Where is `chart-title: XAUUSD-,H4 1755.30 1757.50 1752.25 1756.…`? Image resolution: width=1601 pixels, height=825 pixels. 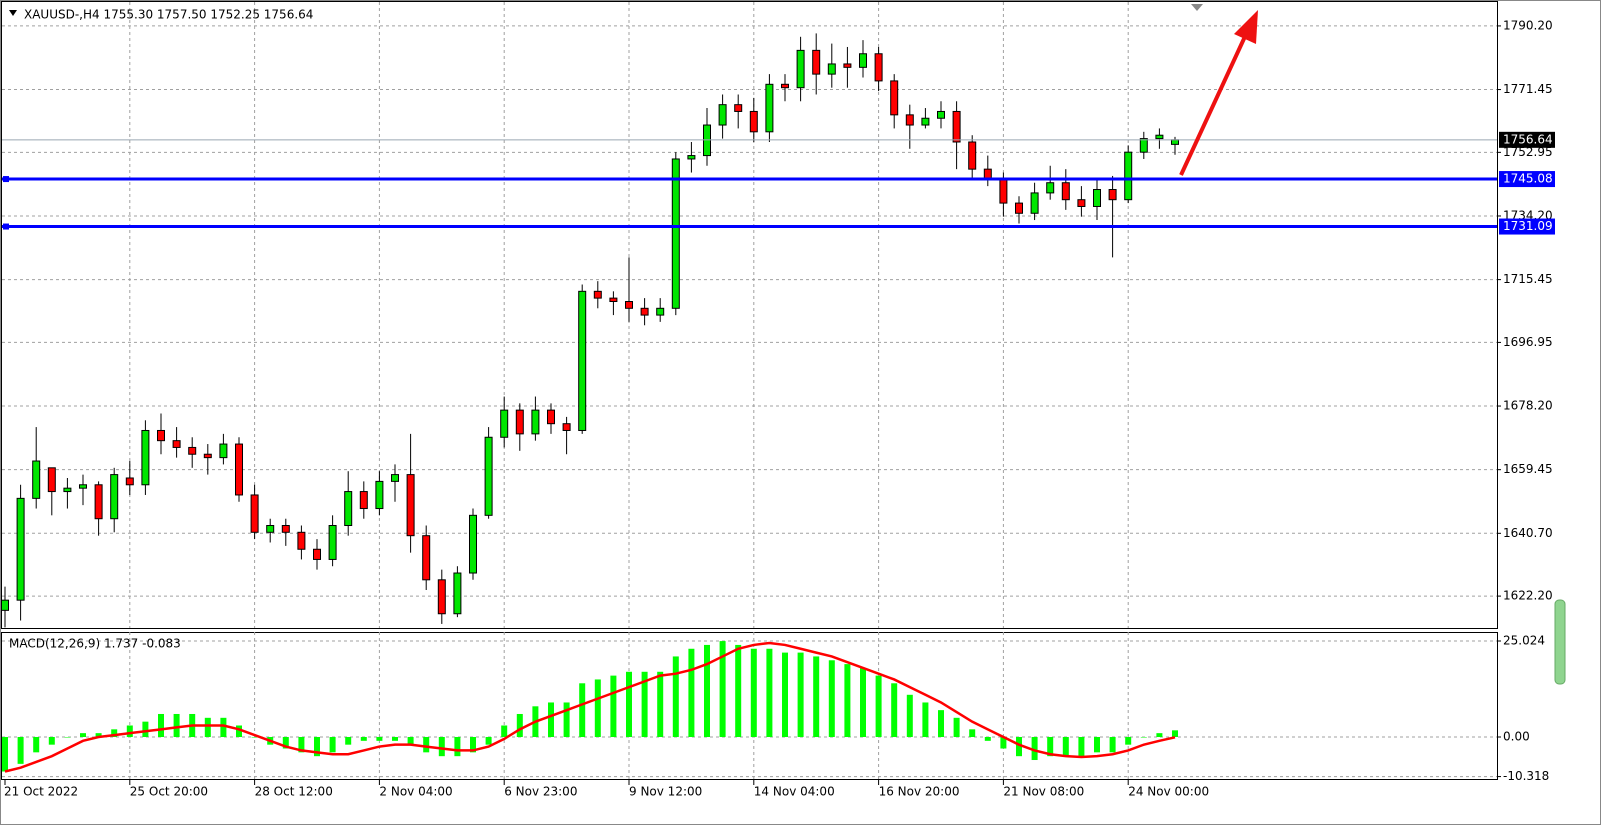
chart-title: XAUUSD-,H4 1755.30 1757.50 1752.25 1756.… is located at coordinates (168, 15).